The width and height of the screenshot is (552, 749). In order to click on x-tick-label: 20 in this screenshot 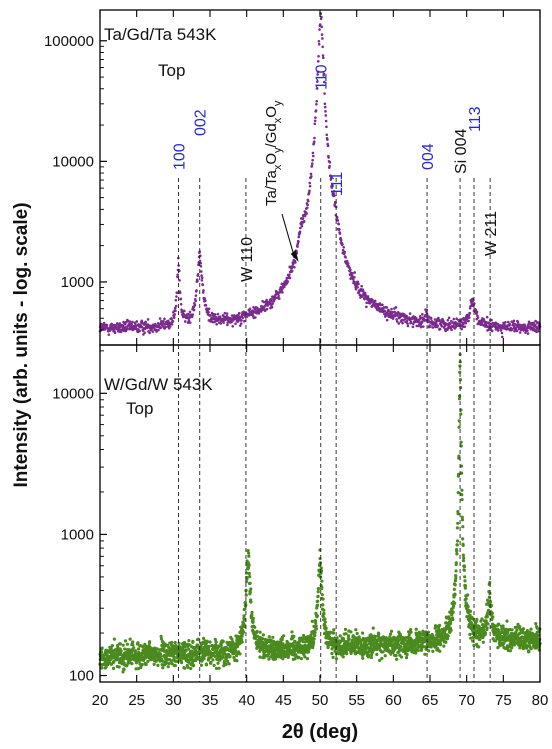, I will do `click(100, 700)`.